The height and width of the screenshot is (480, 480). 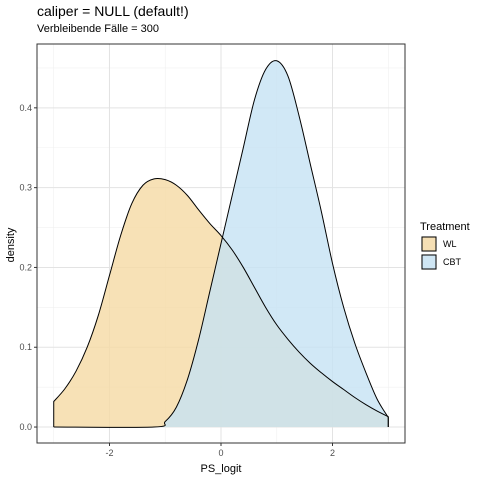 What do you see at coordinates (450, 244) in the screenshot?
I see `legend-label-wl: WL` at bounding box center [450, 244].